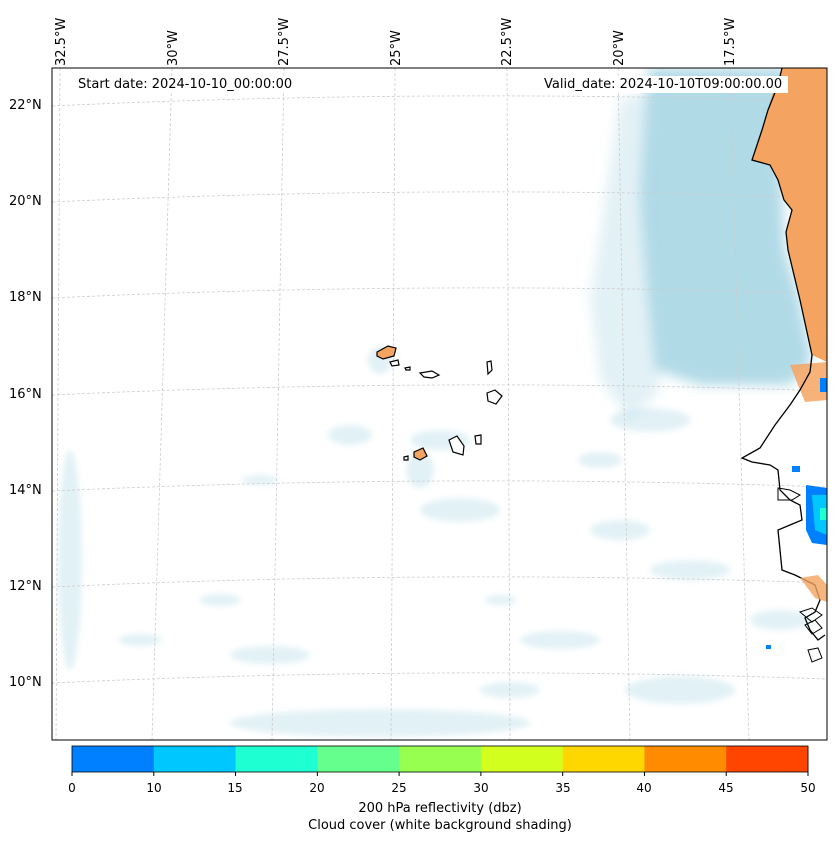 This screenshot has width=837, height=843. I want to click on colorbar-tick-label: 35, so click(563, 788).